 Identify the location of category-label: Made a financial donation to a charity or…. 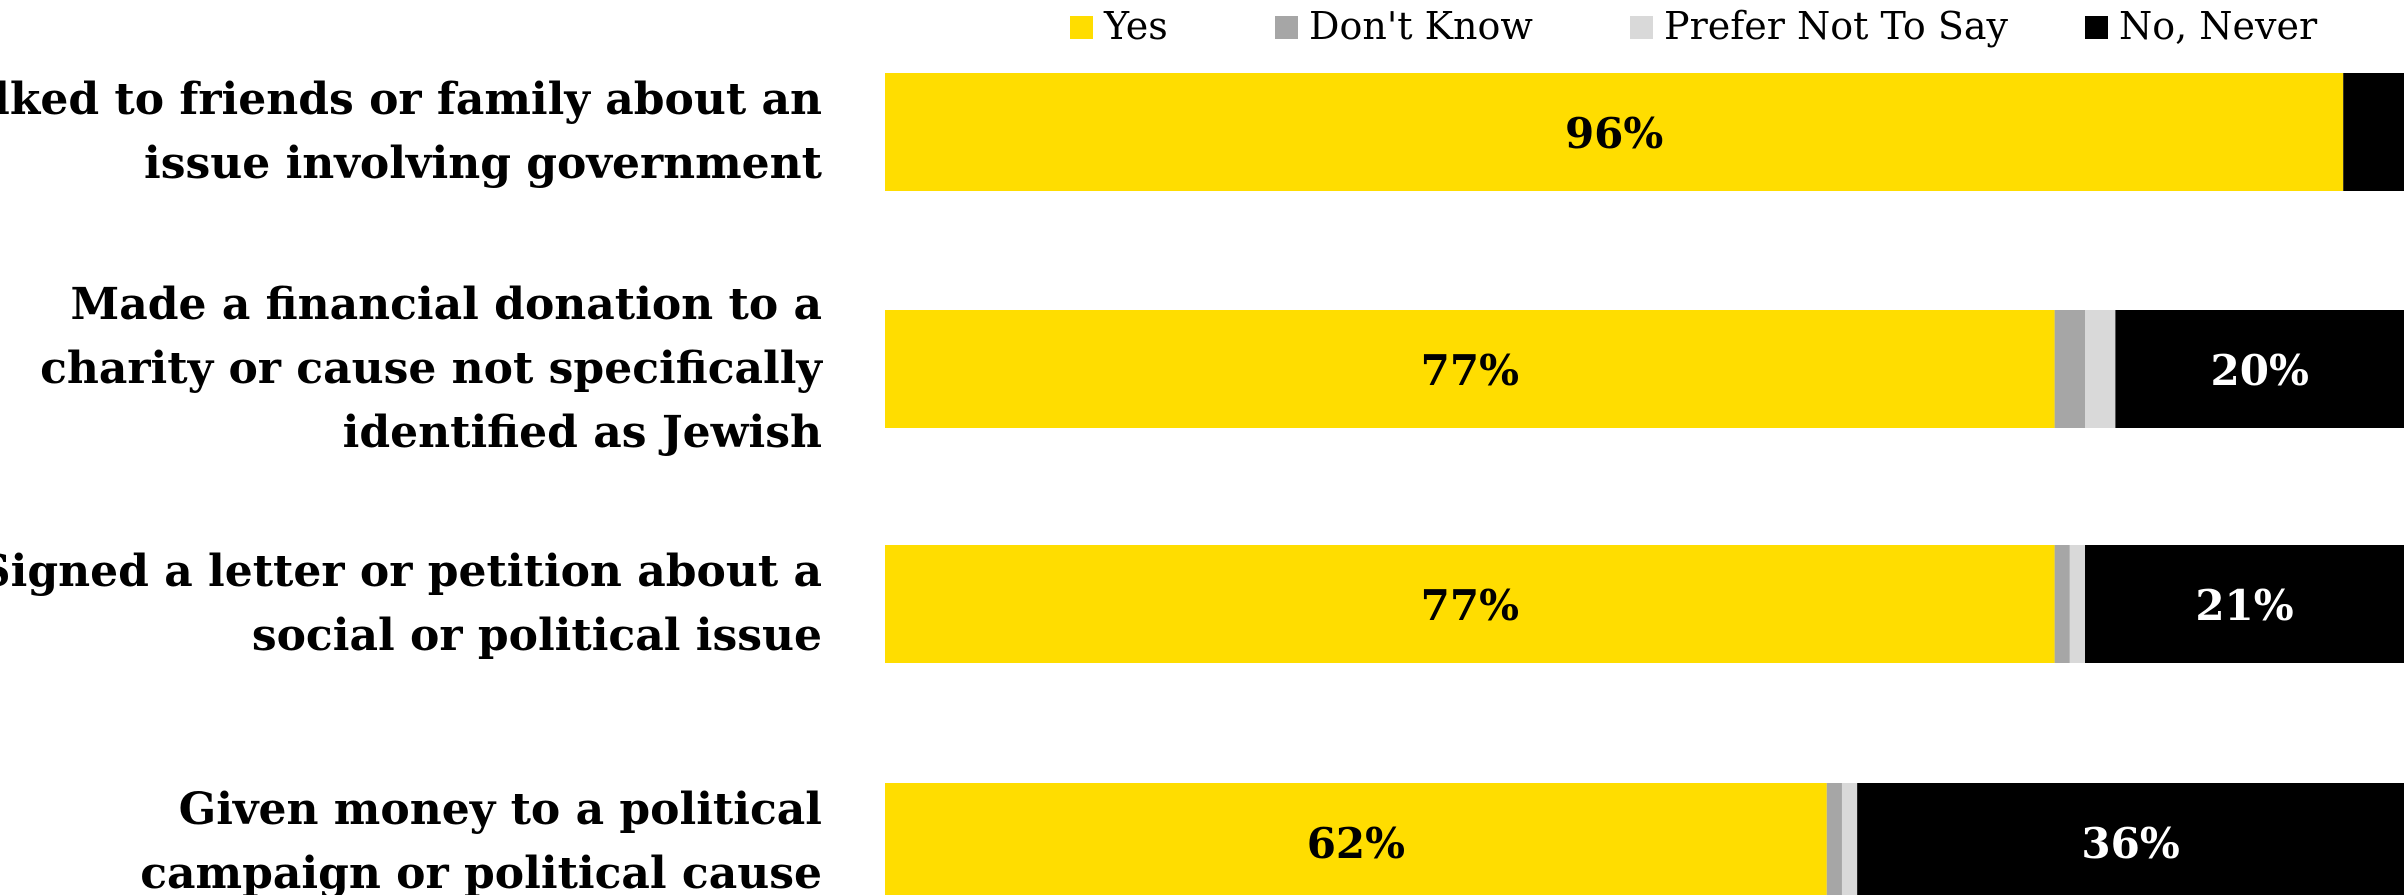
(431, 368).